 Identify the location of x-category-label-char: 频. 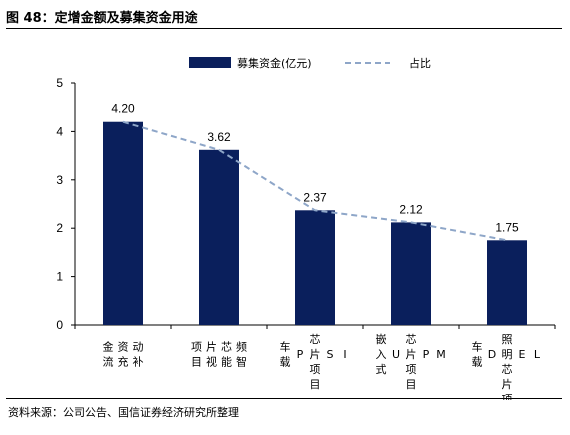
(241, 347).